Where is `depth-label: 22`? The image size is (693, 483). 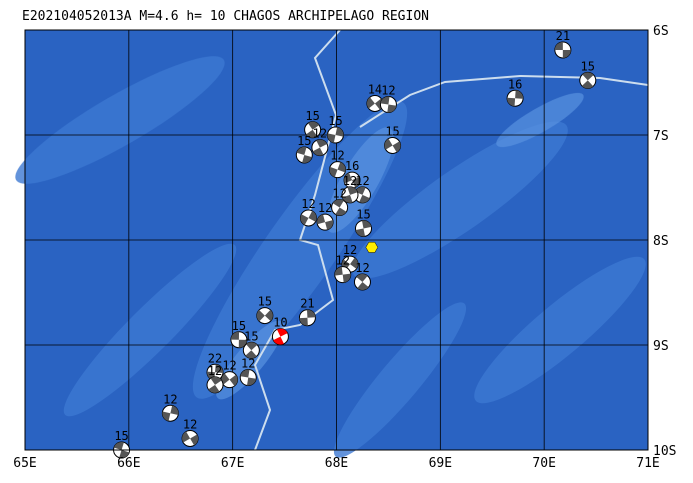
depth-label: 22 is located at coordinates (215, 358).